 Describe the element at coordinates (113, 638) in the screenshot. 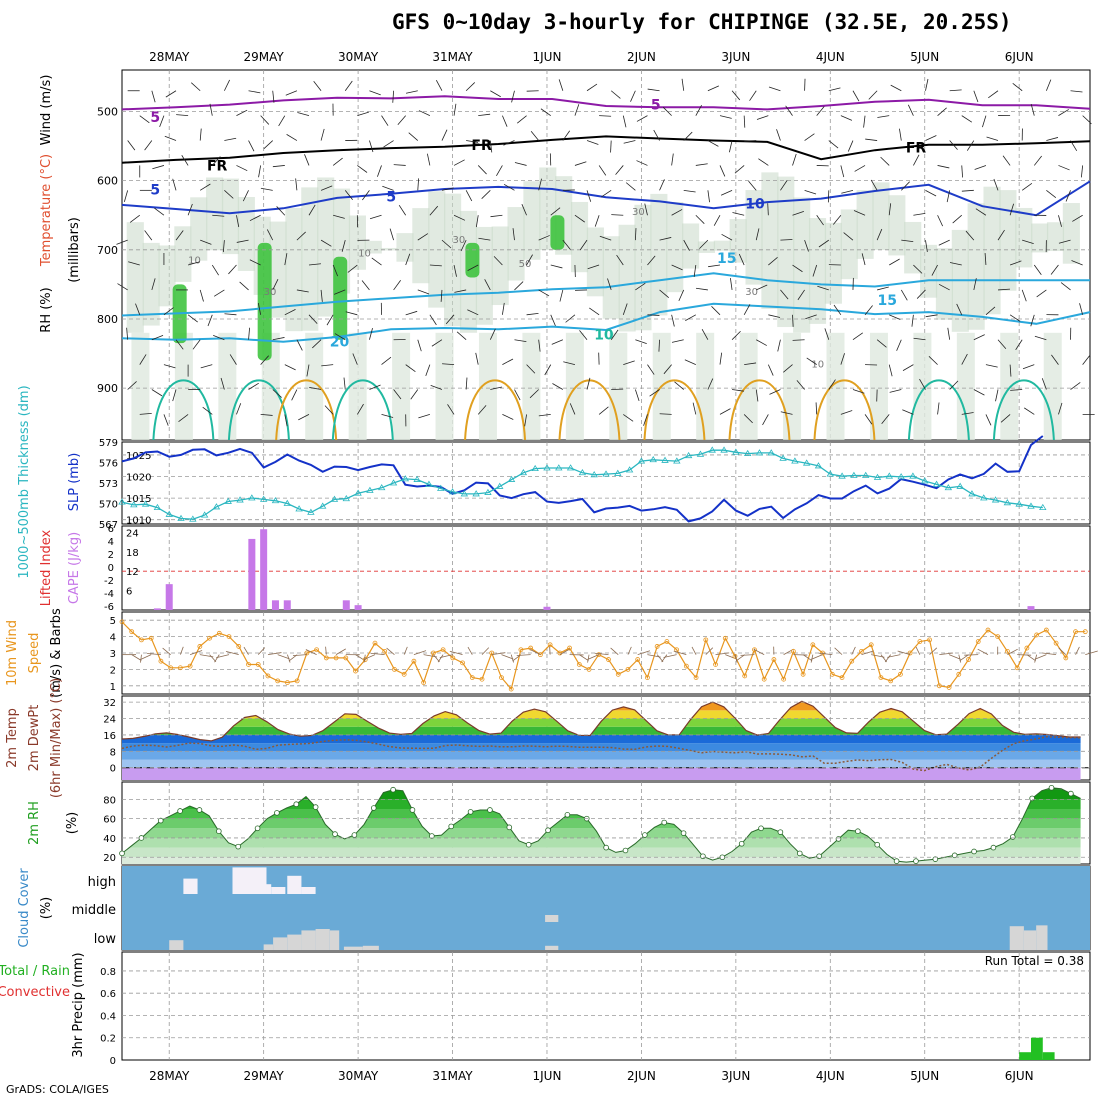

I see `wind-tick: 4` at that location.